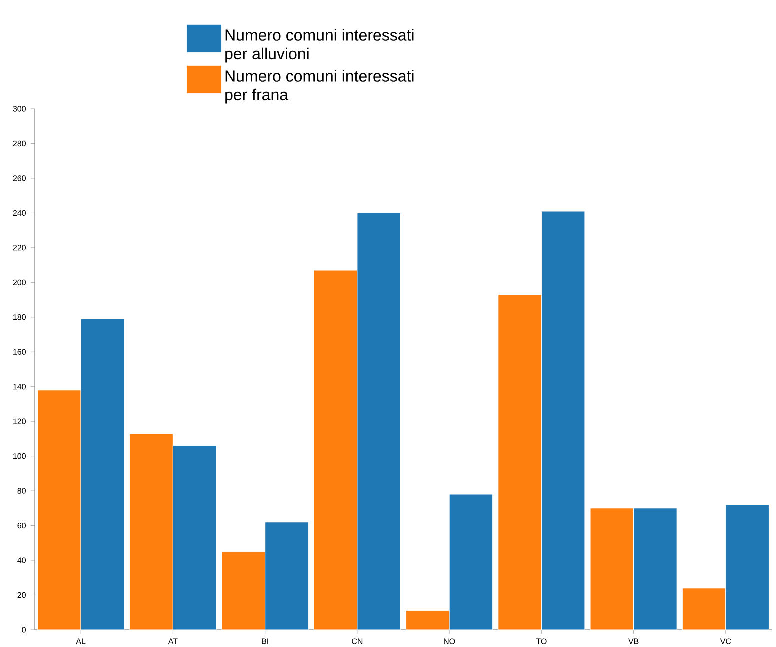 The height and width of the screenshot is (647, 776). Describe the element at coordinates (24, 630) in the screenshot. I see `y-tick-label: 0` at that location.